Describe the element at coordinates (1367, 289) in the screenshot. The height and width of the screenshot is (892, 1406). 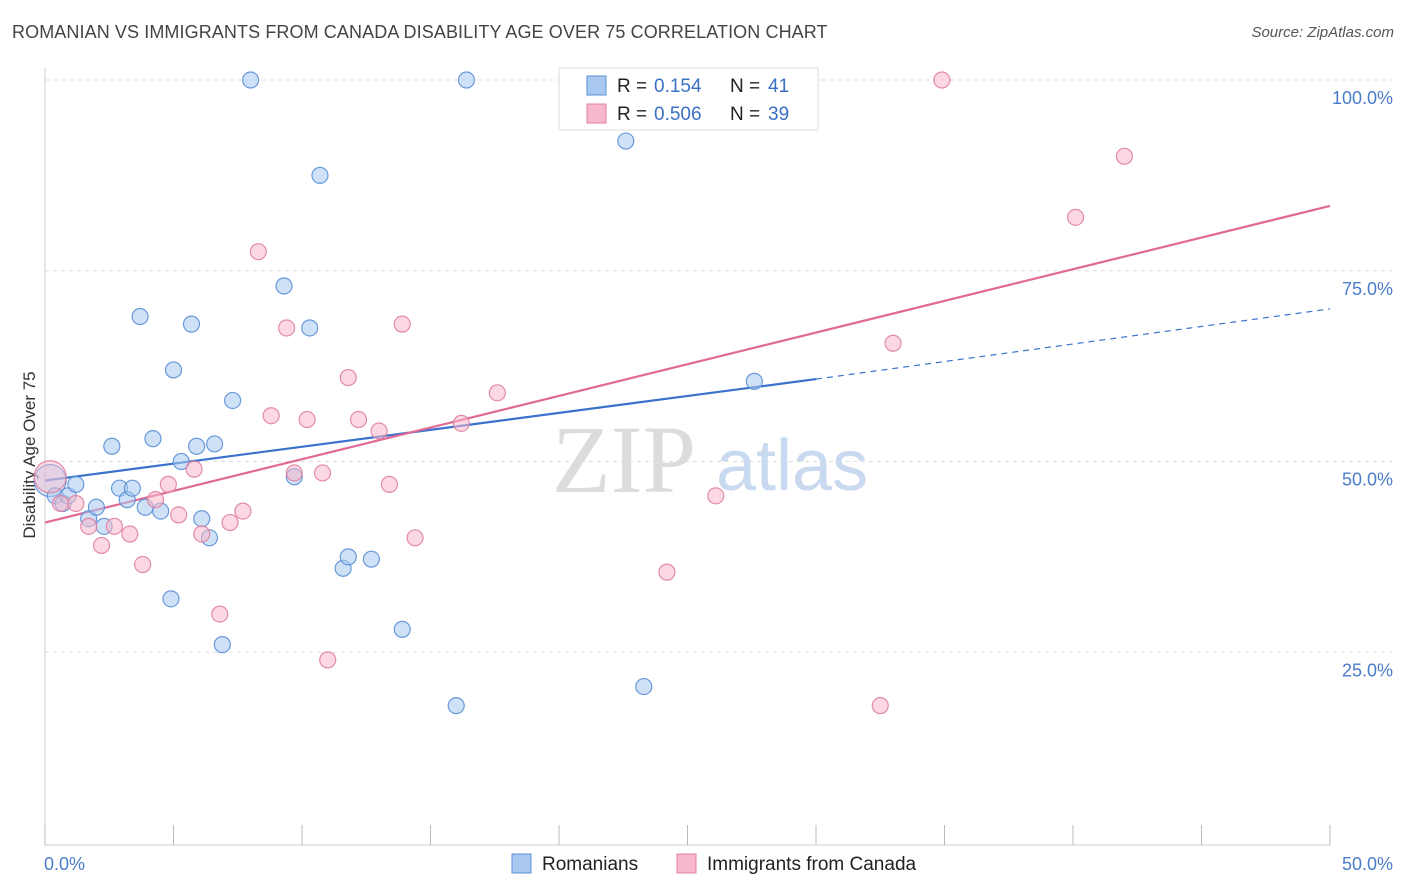
I see `y-tick-label-2: 75.0%` at that location.